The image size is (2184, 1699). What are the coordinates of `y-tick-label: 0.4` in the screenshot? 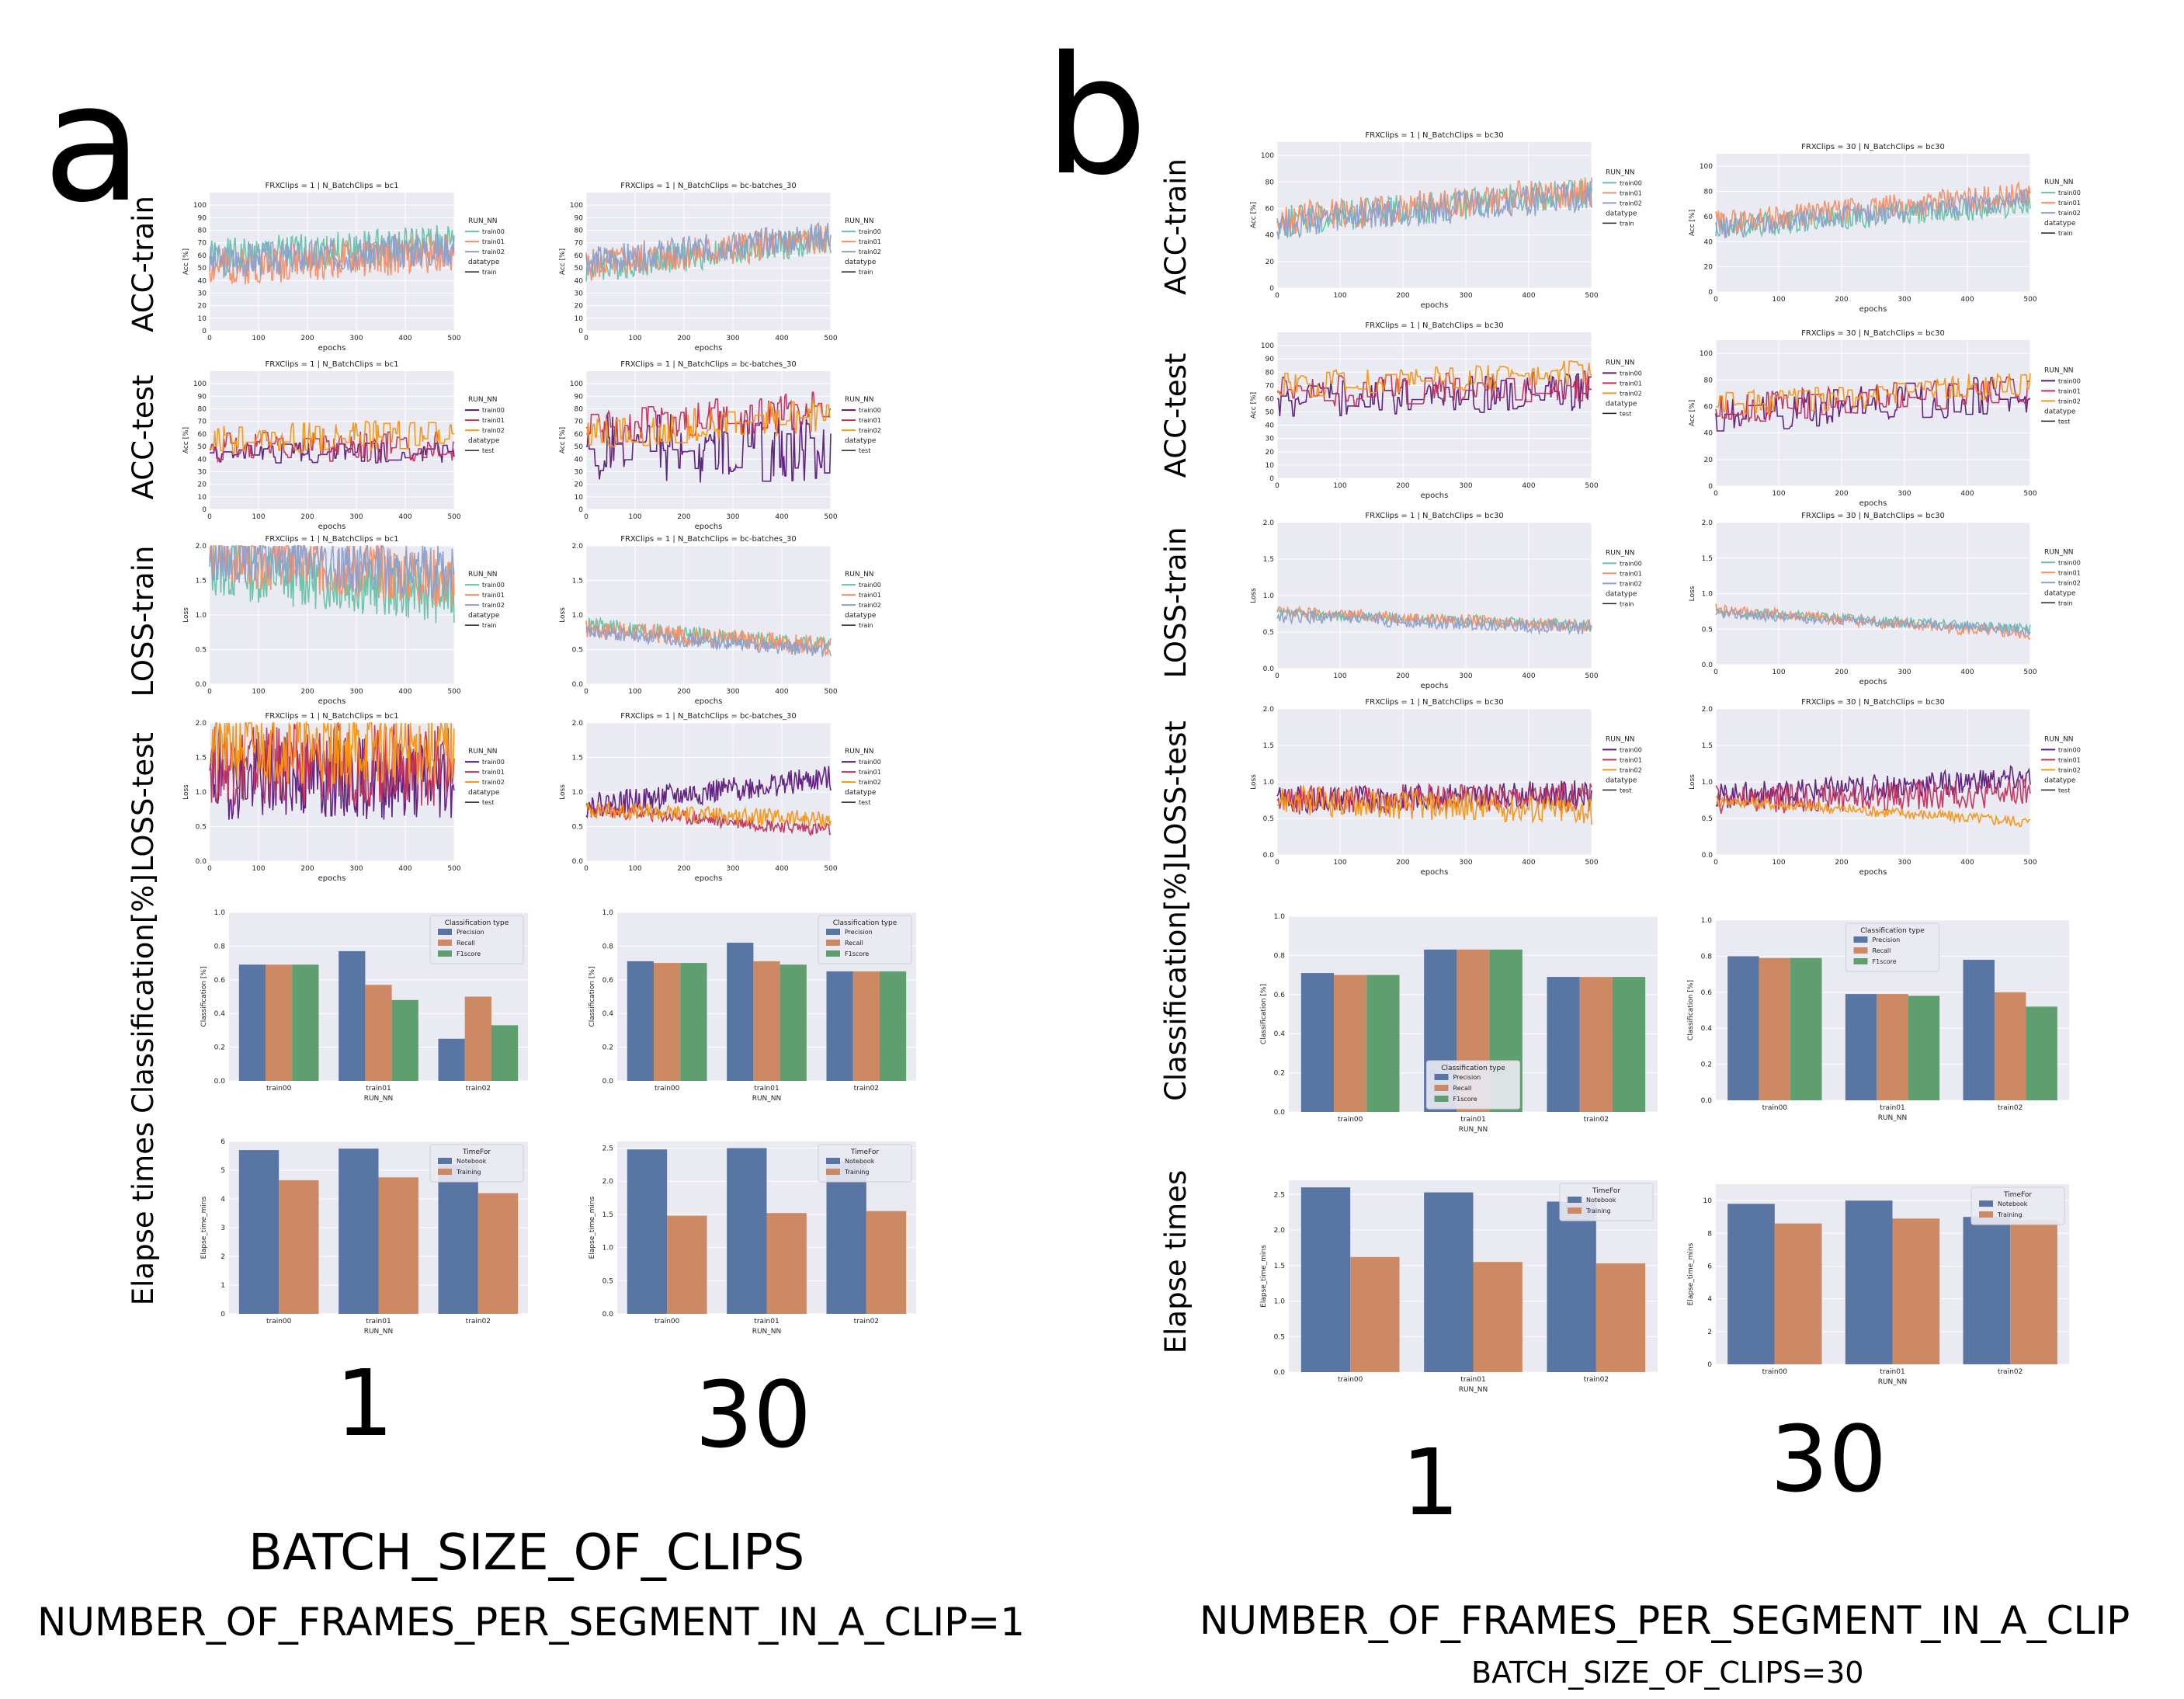 It's located at (1707, 1029).